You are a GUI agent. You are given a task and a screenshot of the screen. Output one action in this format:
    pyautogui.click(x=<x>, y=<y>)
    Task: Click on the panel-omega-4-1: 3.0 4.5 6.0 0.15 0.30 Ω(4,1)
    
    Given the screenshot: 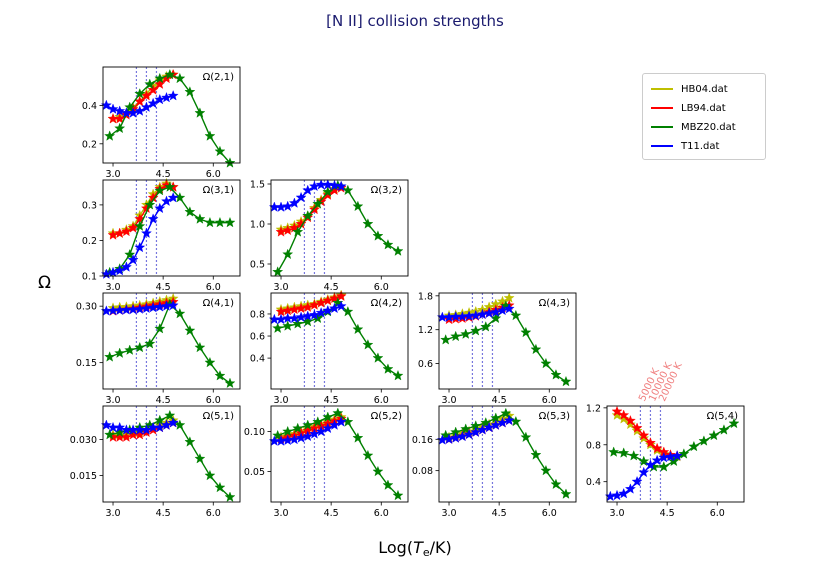 What is the action you would take?
    pyautogui.click(x=158, y=349)
    